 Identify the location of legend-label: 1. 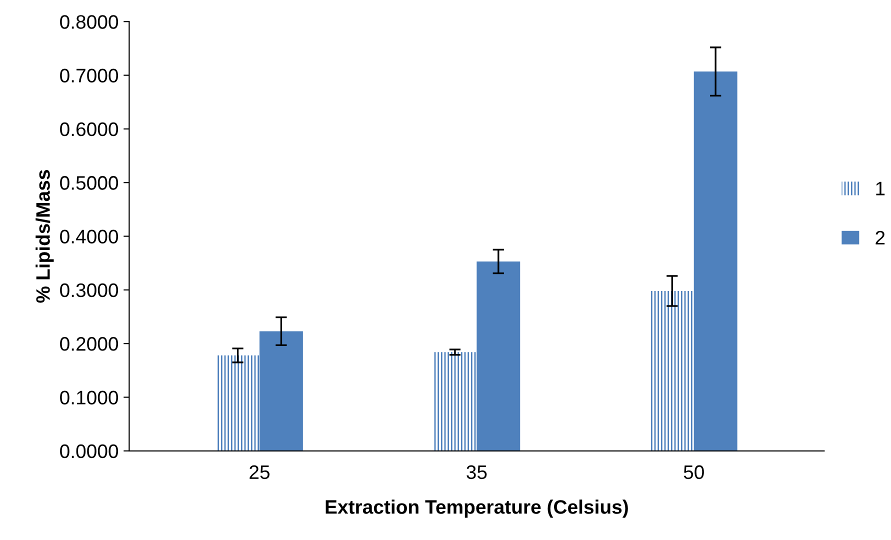
(880, 189).